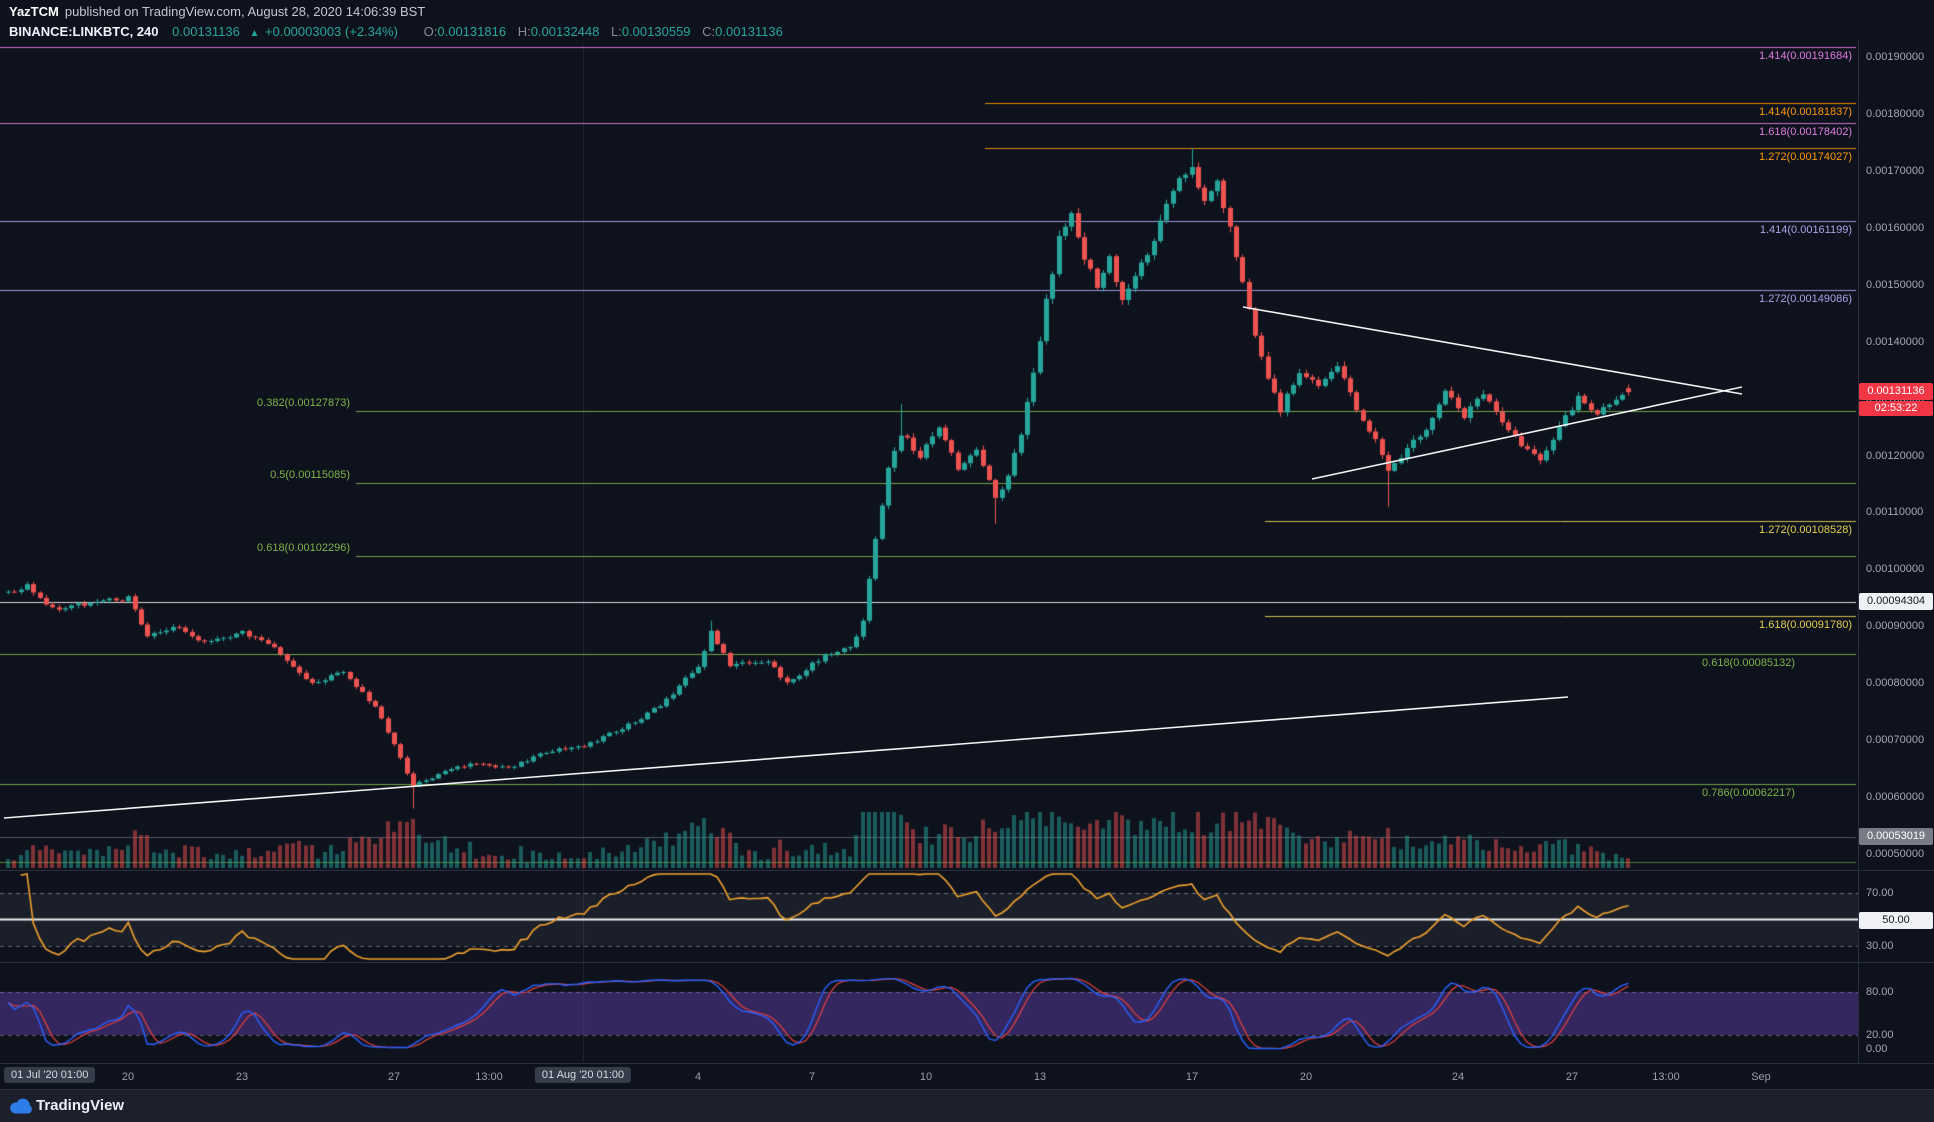 The width and height of the screenshot is (1934, 1122). Describe the element at coordinates (926, 1077) in the screenshot. I see `time-axis-label: 10` at that location.